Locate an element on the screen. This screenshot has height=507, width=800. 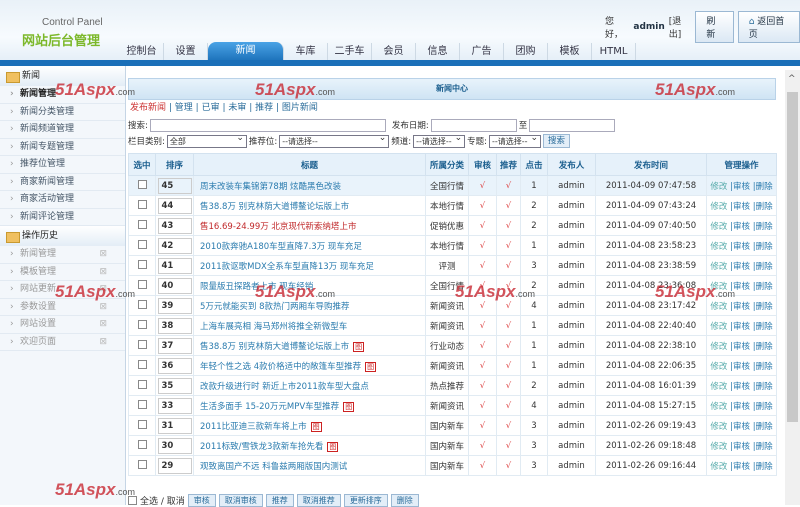
history-item: 欢迎页面 ⊠ is located at coordinates (62, 342).